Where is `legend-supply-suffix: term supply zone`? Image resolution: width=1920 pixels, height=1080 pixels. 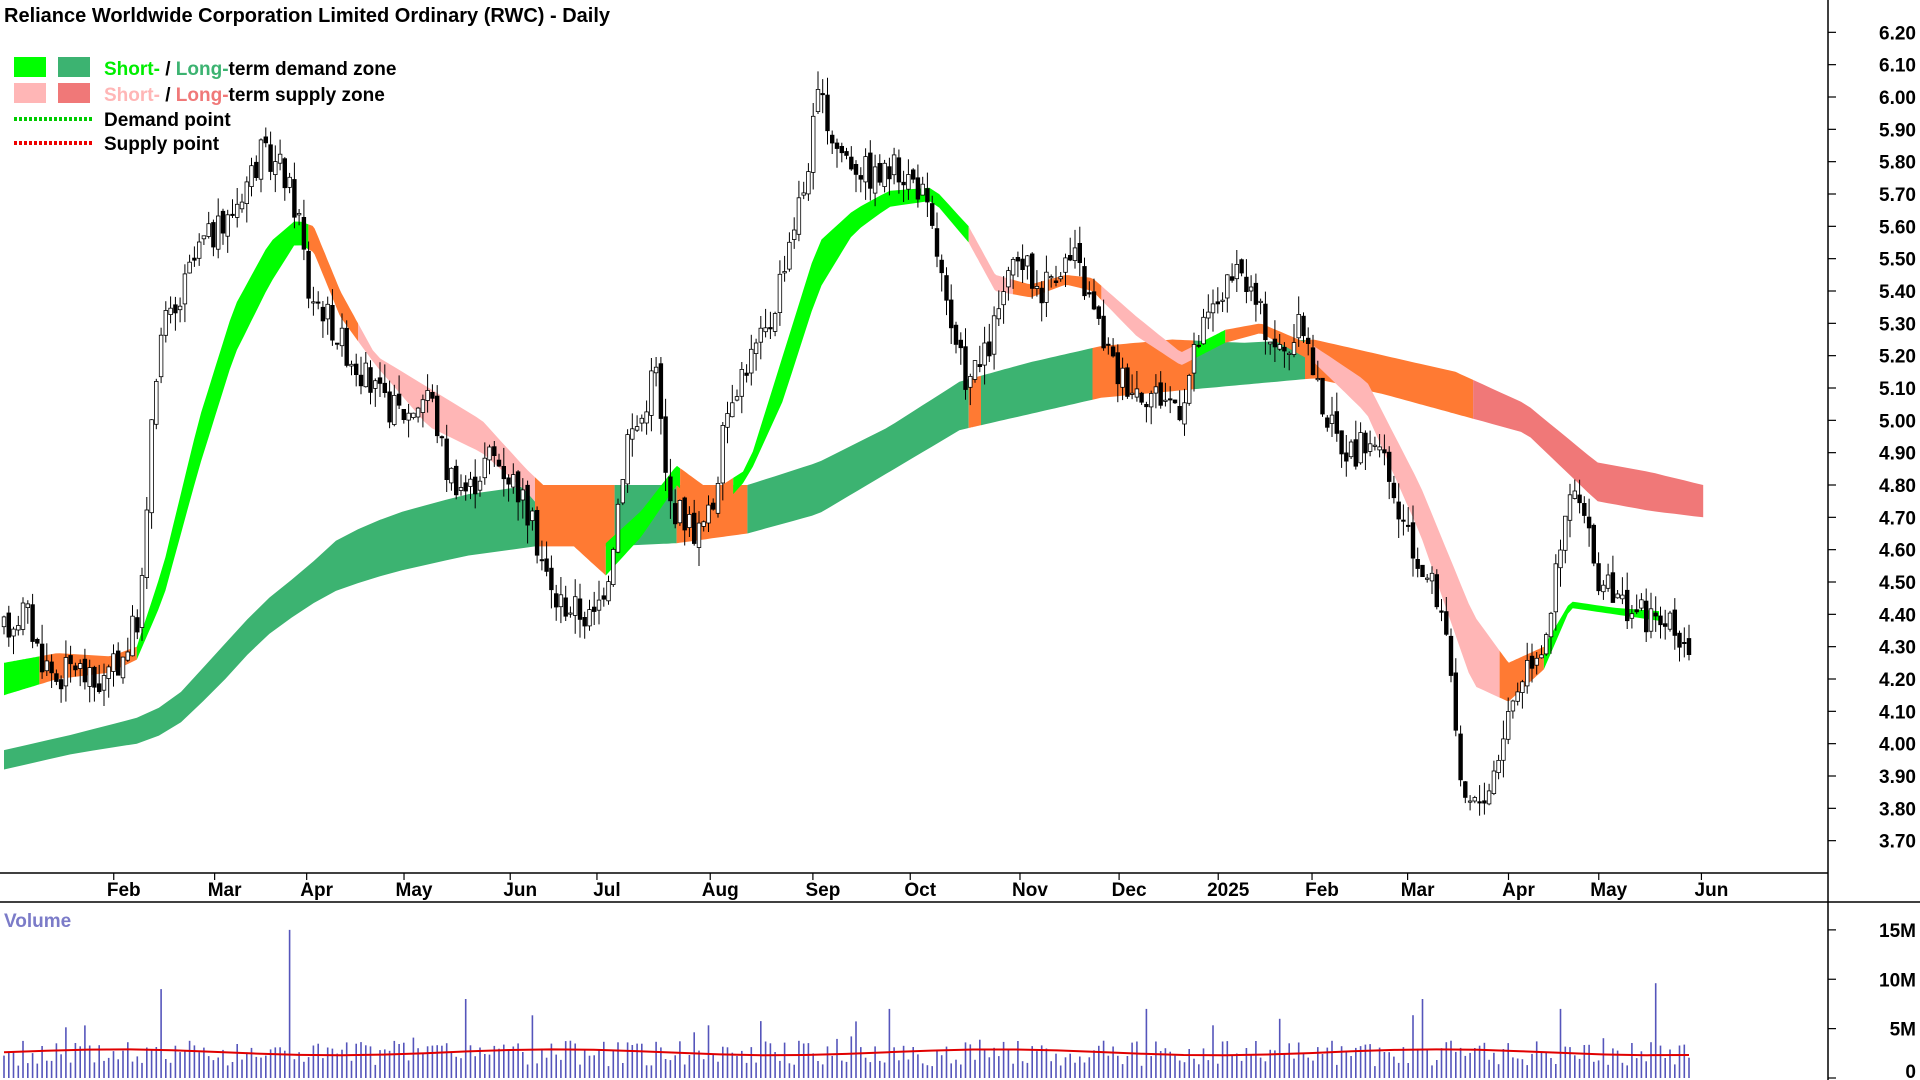
legend-supply-suffix: term supply zone is located at coordinates (307, 95).